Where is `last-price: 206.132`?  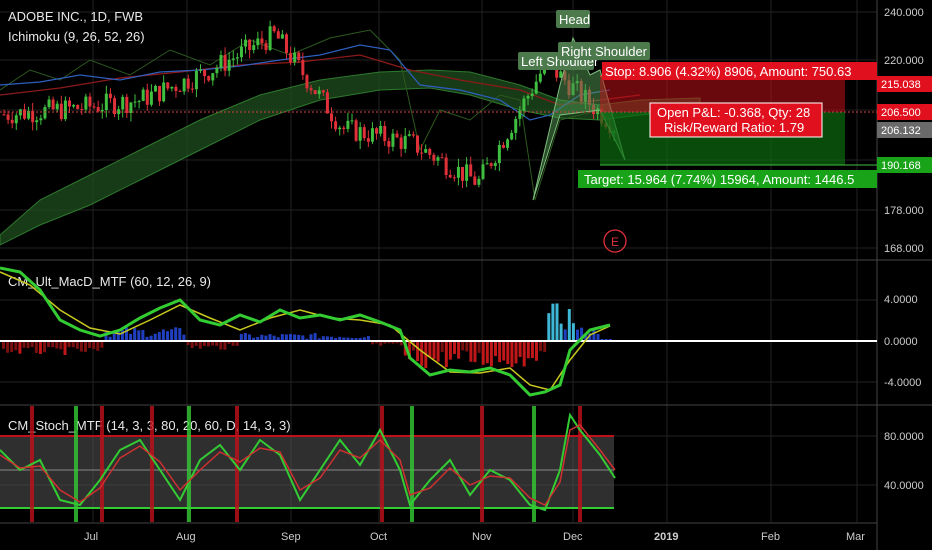
last-price: 206.132 is located at coordinates (901, 131).